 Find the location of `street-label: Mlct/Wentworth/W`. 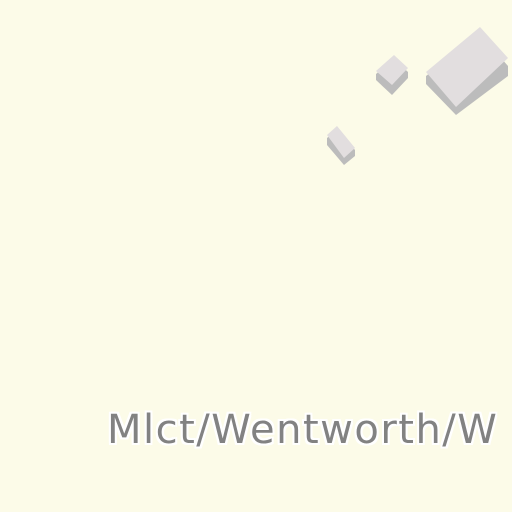

street-label: Mlct/Wentworth/W is located at coordinates (303, 430).